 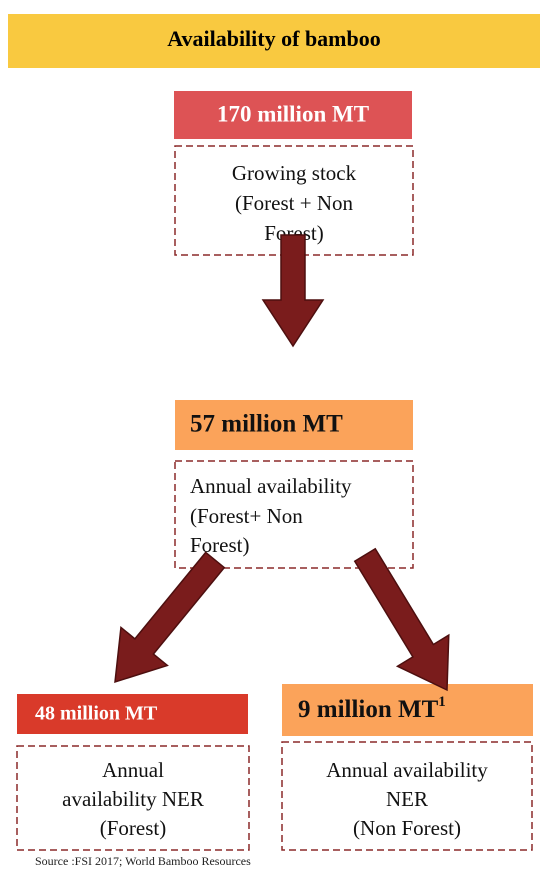 I want to click on value: 170 million MT, so click(x=293, y=113).